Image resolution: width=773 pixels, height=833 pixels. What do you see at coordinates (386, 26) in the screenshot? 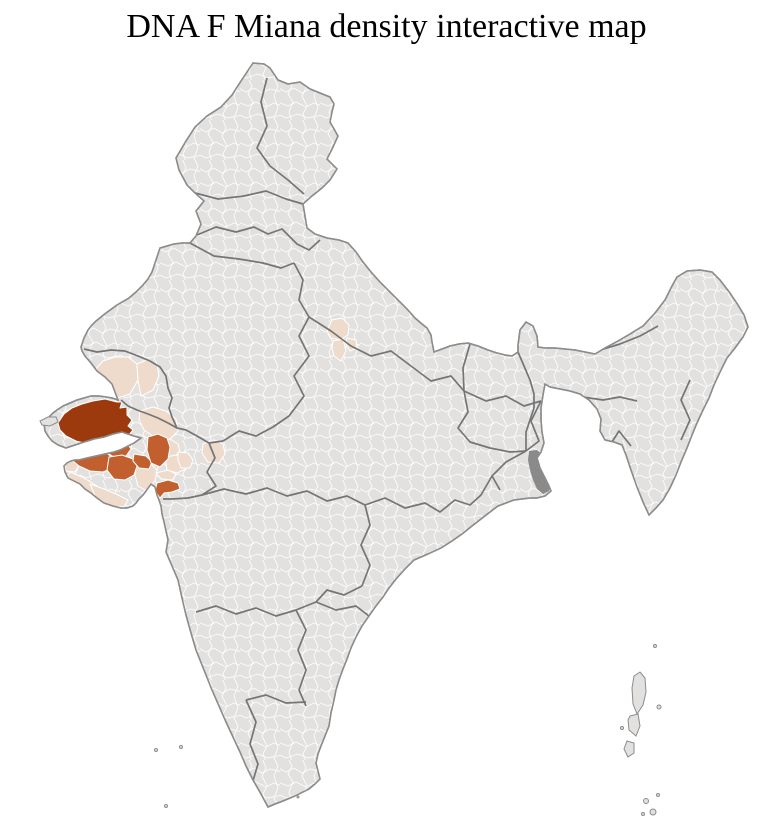
I see `page-title: DNA F Miana density interactive map` at bounding box center [386, 26].